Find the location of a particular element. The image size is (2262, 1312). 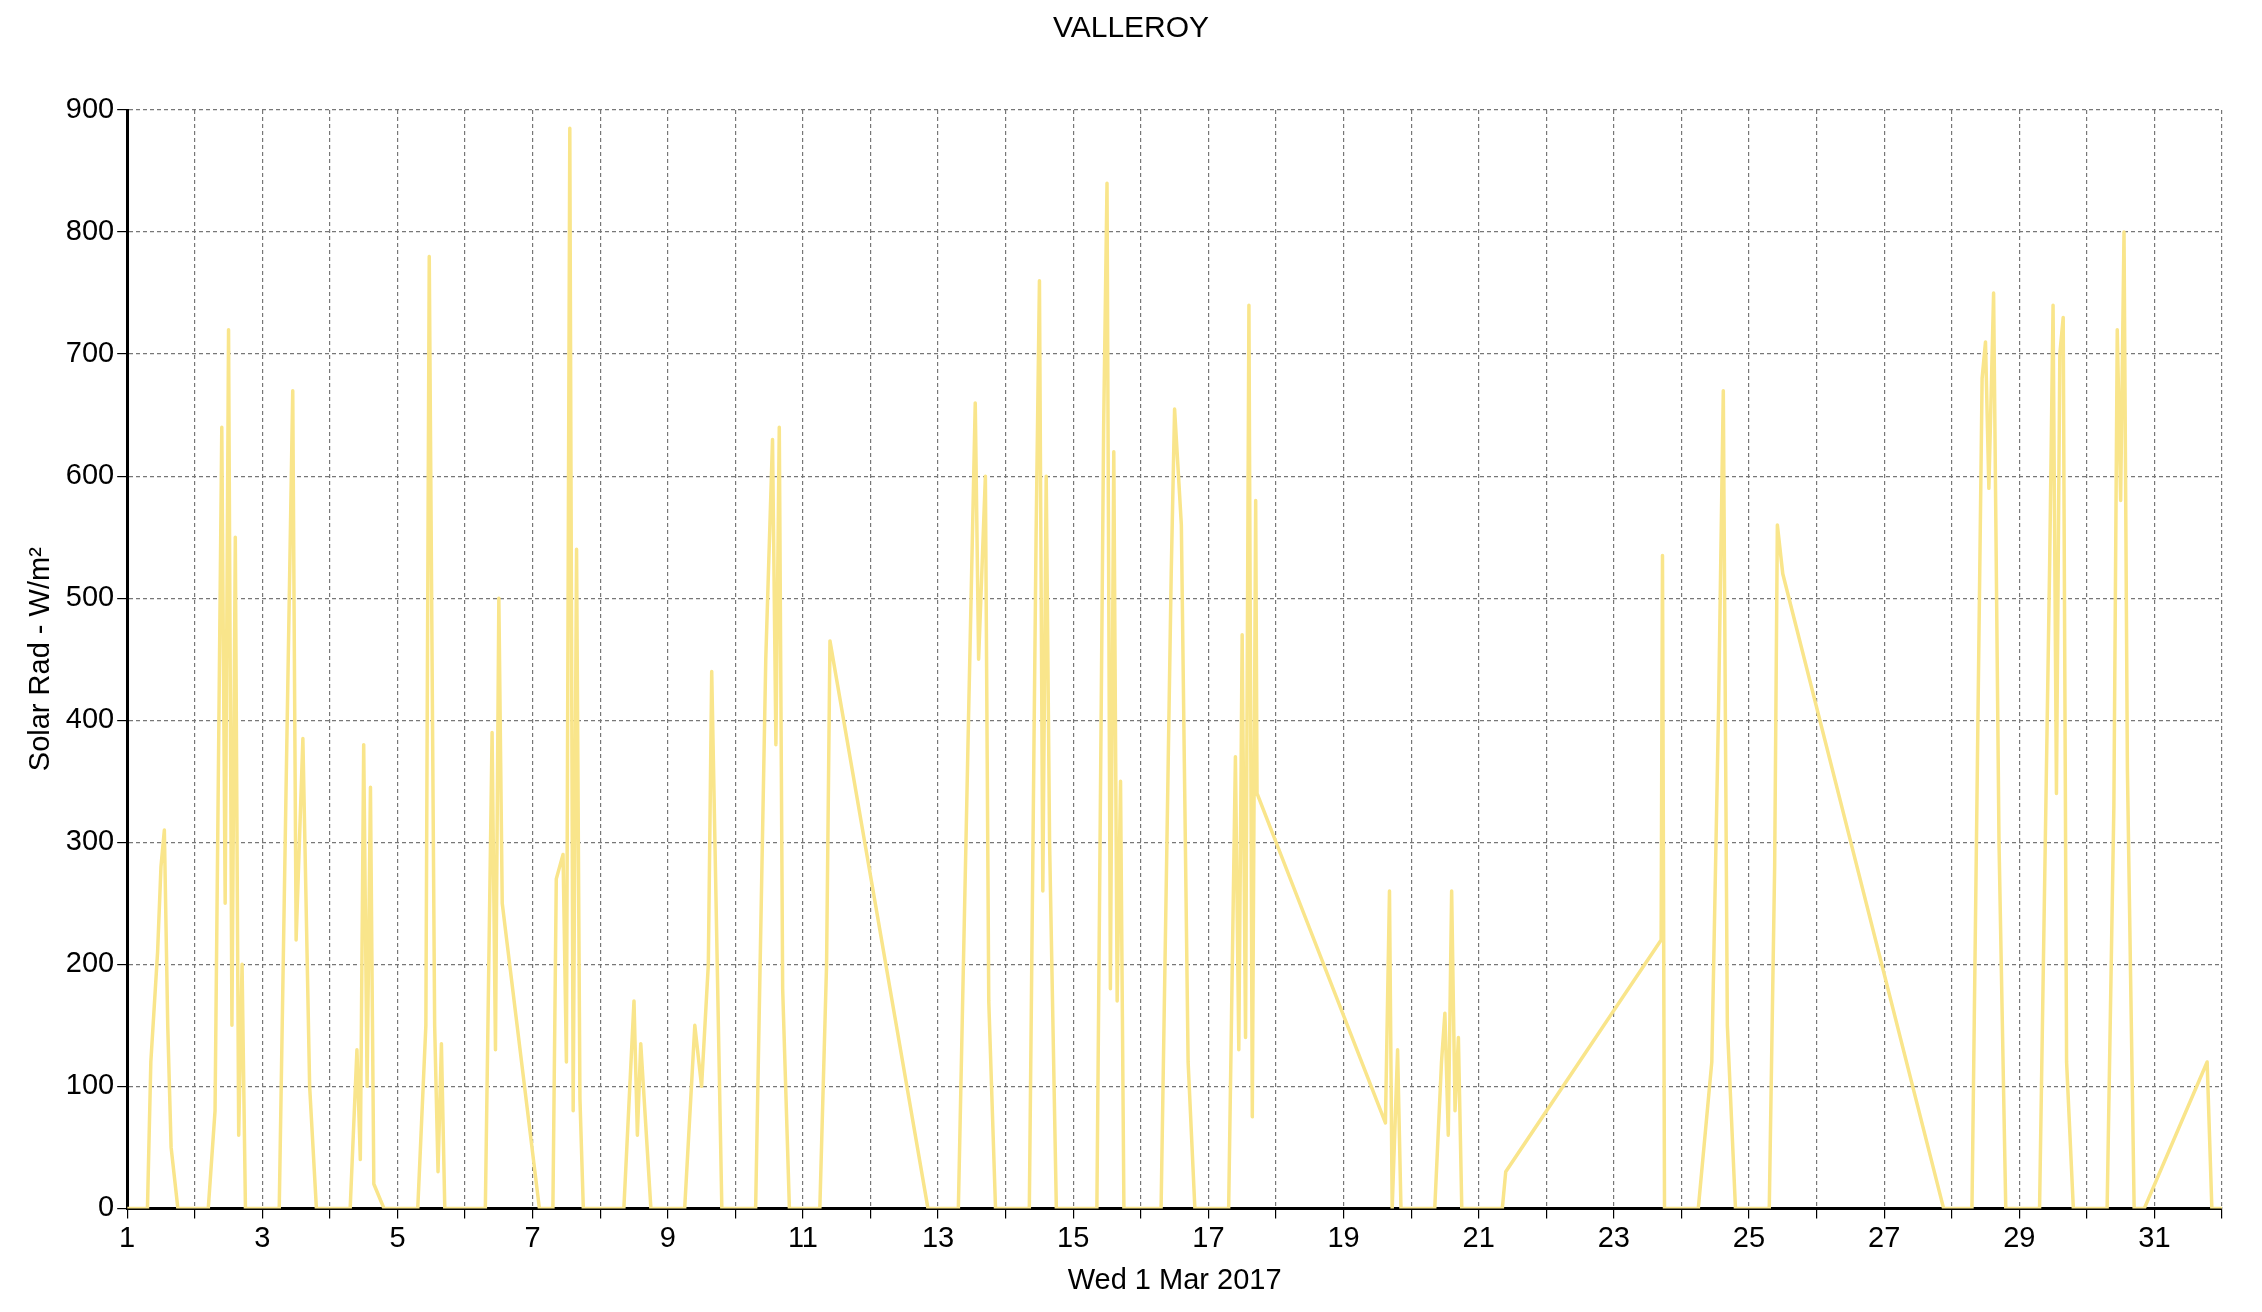

x-tick-label: 1 is located at coordinates (127, 1236).